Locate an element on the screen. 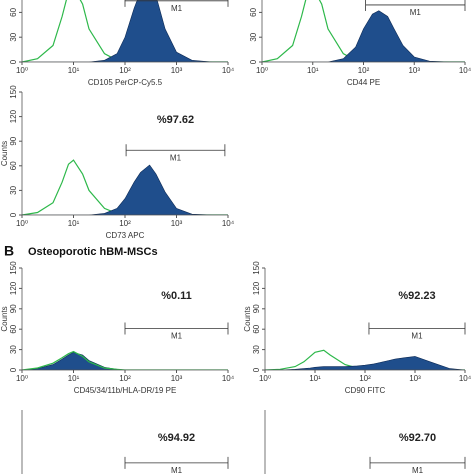 The width and height of the screenshot is (474, 474). percent-label: %97.62 is located at coordinates (175, 120).